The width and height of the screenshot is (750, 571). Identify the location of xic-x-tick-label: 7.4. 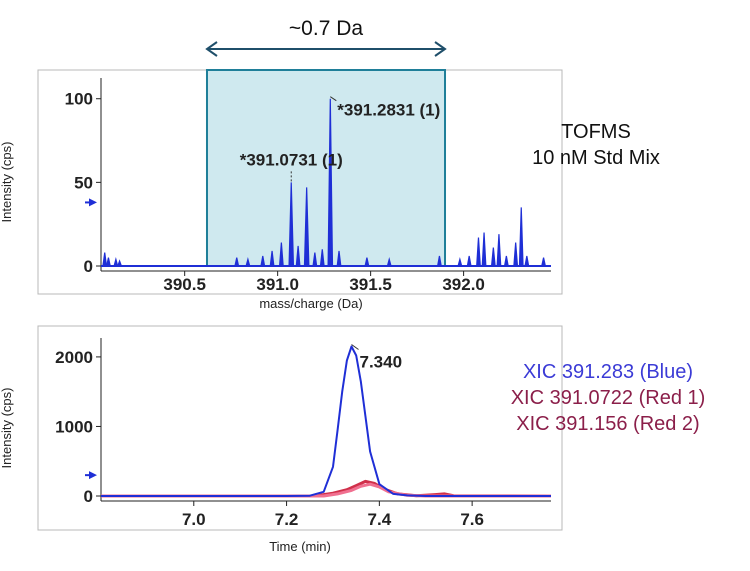
(380, 519).